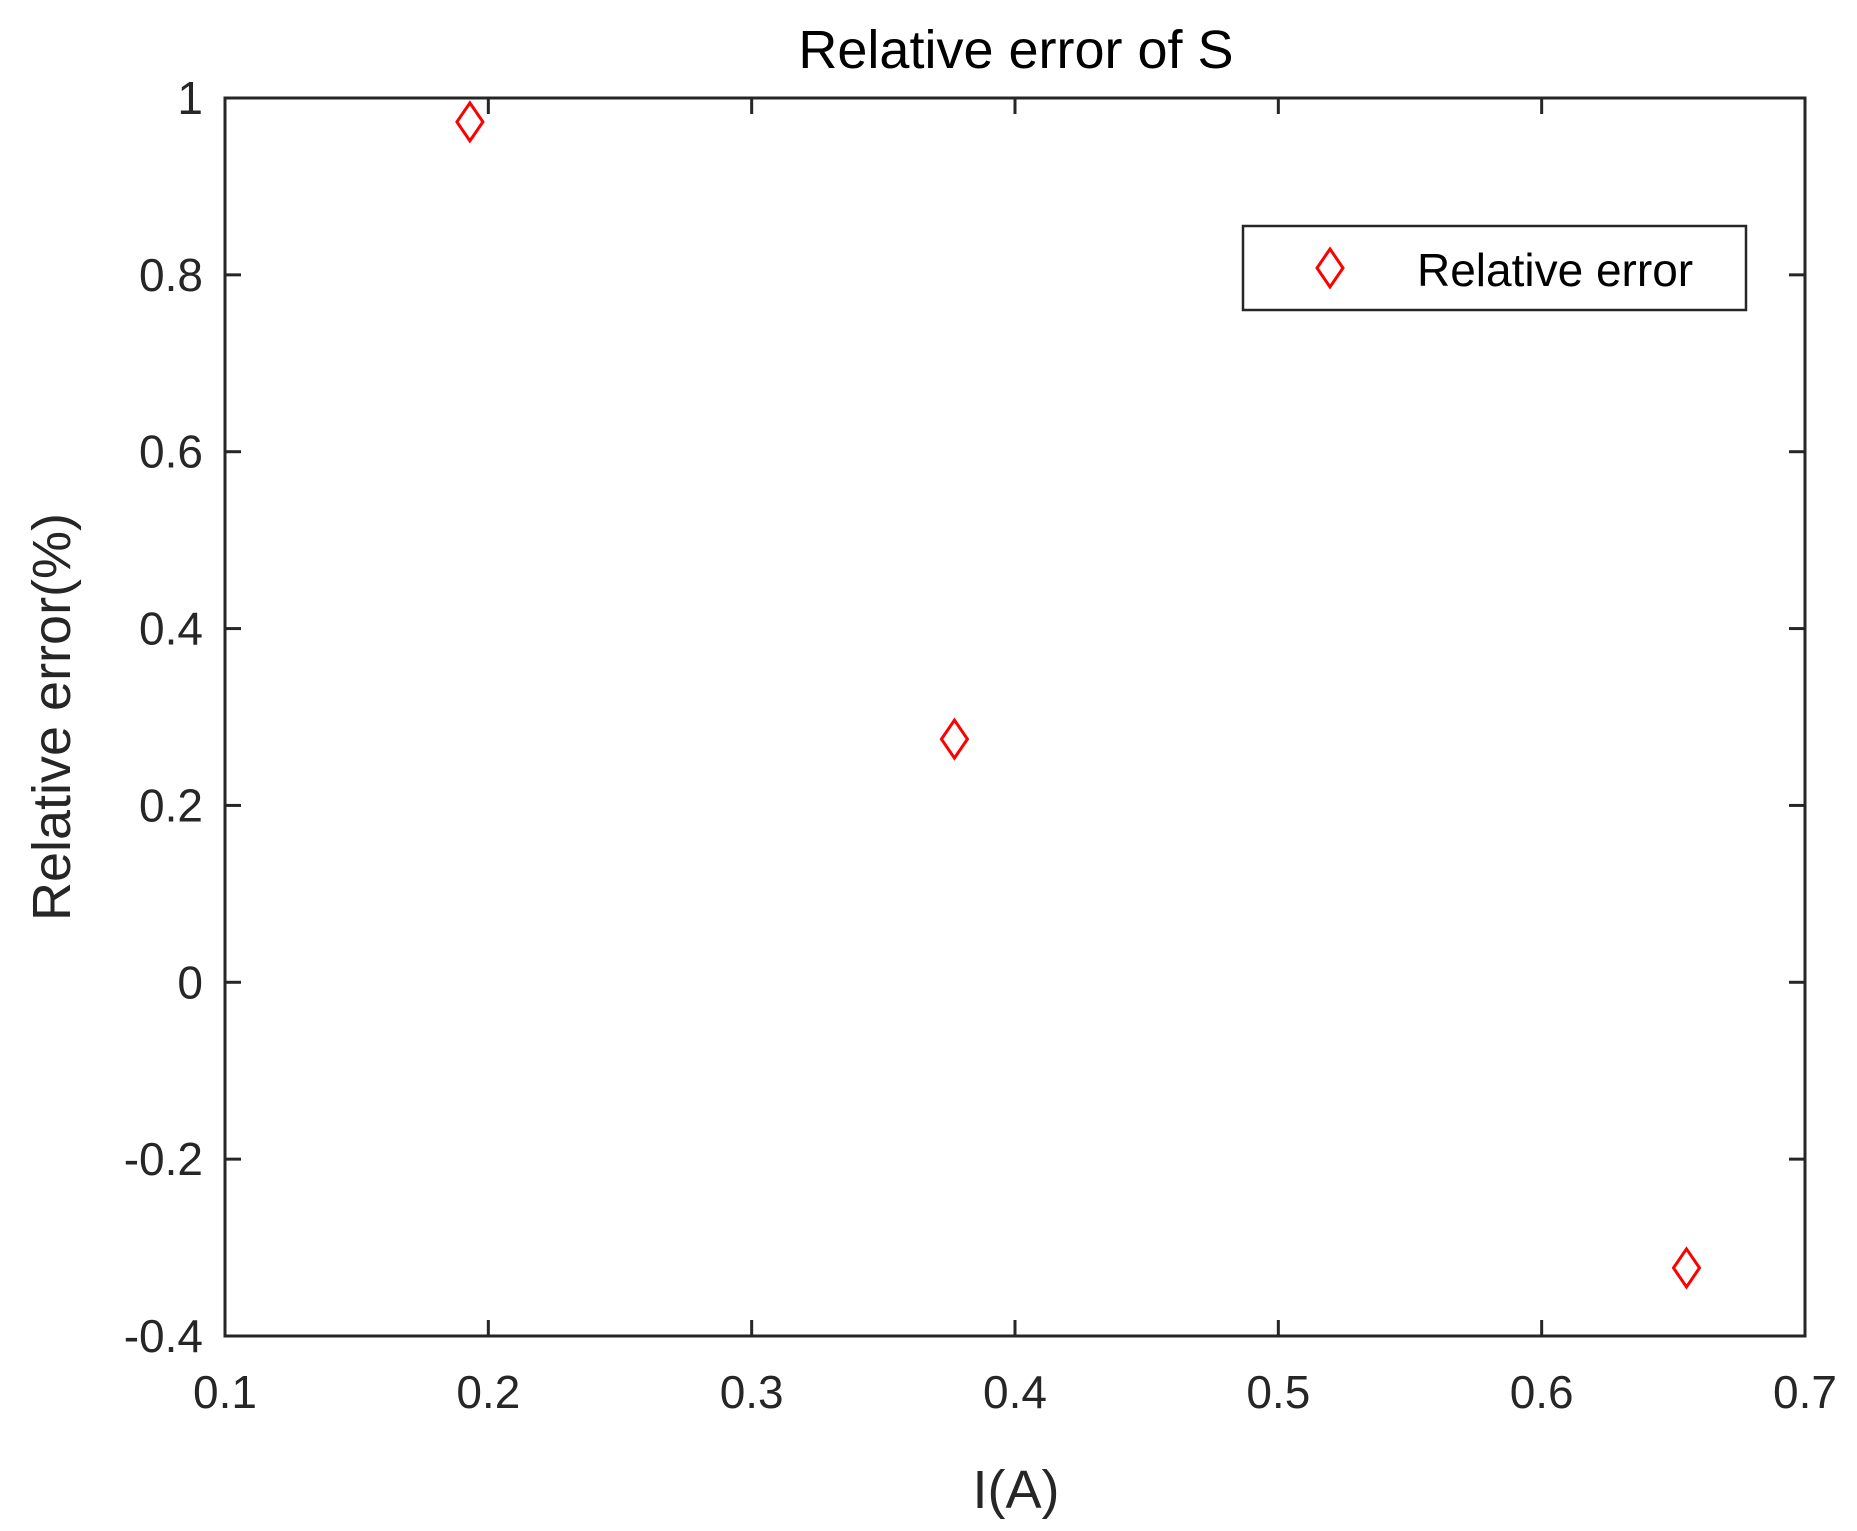 The image size is (1857, 1531). What do you see at coordinates (225, 1392) in the screenshot?
I see `x-tick-label: 0.1` at bounding box center [225, 1392].